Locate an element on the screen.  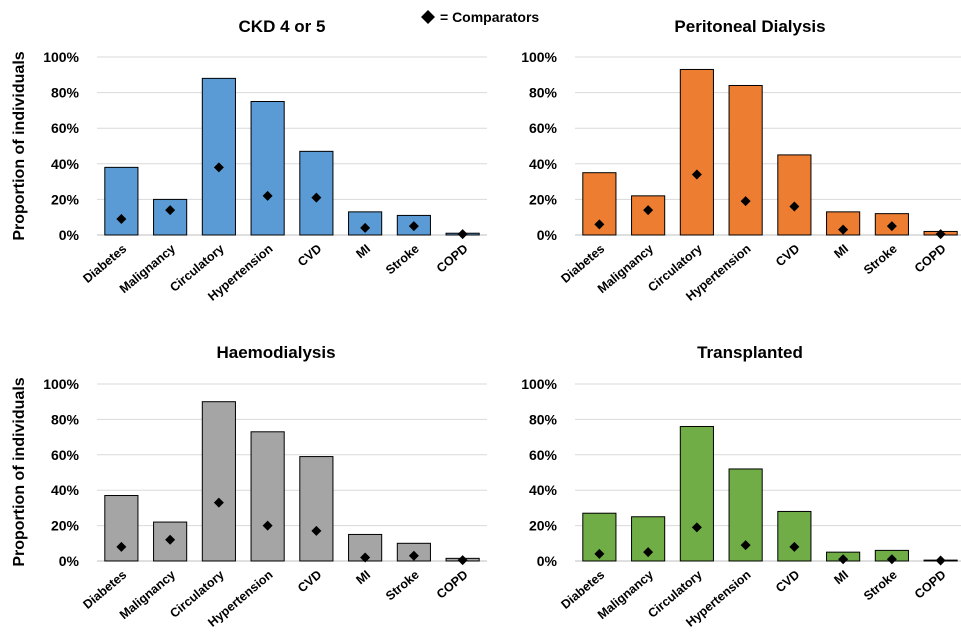
legend-label: = Comparators is located at coordinates (489, 17).